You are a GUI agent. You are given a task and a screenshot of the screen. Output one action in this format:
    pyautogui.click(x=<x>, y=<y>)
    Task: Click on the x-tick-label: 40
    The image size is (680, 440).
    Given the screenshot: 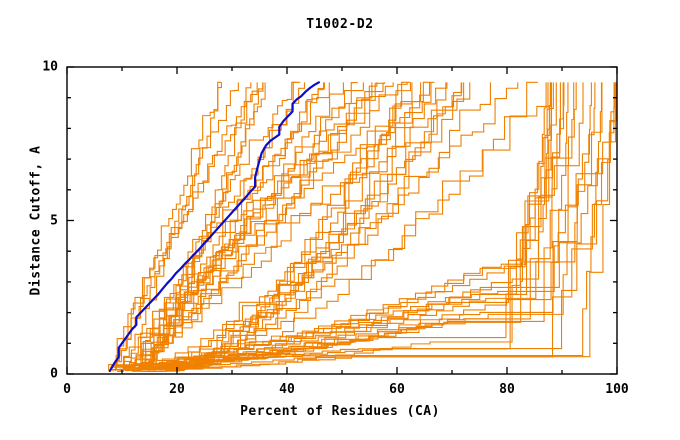 What is the action you would take?
    pyautogui.click(x=287, y=389)
    